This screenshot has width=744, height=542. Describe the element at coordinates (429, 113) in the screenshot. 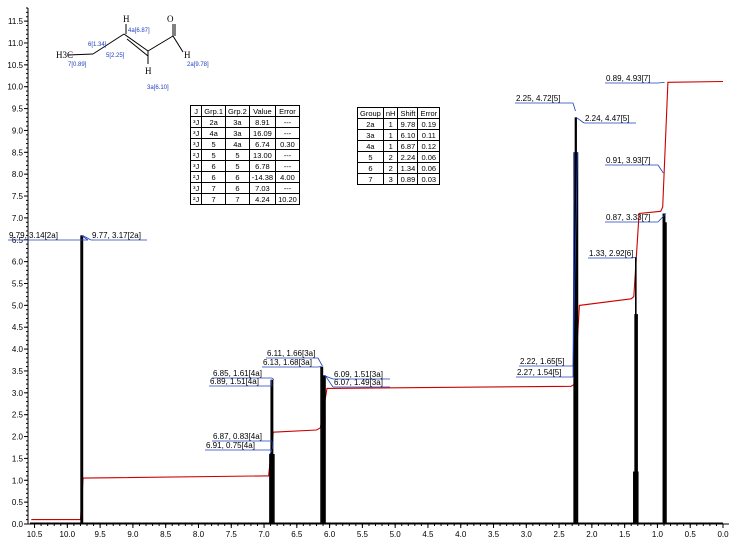

I see `table-header-cell: Error` at that location.